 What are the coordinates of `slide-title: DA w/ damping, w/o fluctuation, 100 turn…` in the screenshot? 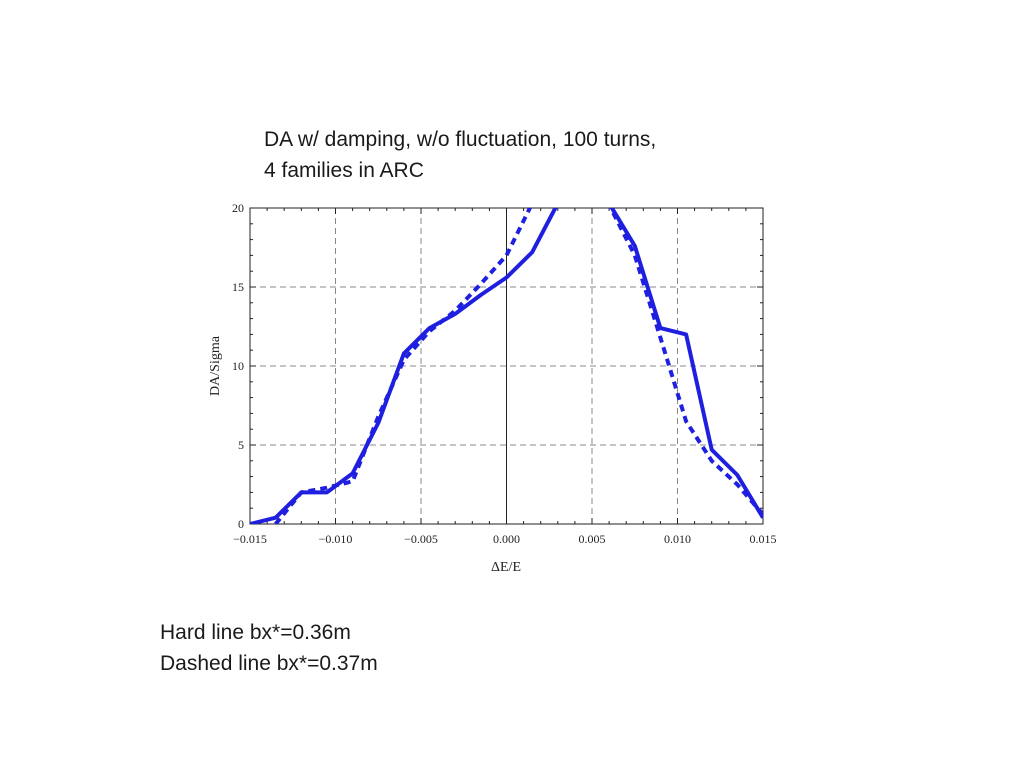 It's located at (460, 155).